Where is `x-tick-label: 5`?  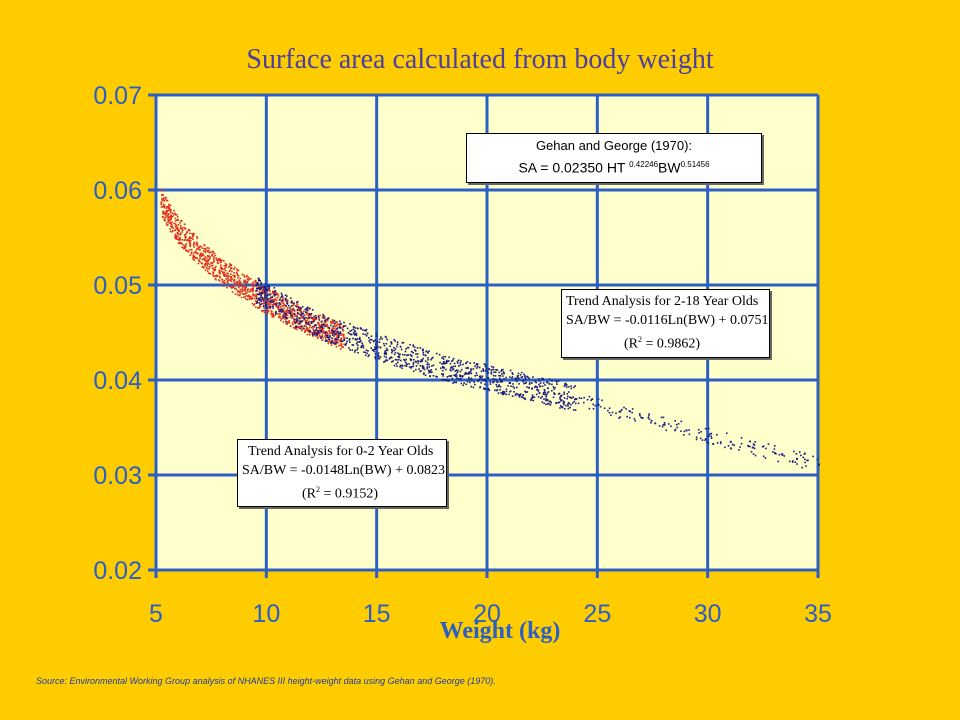
x-tick-label: 5 is located at coordinates (156, 614).